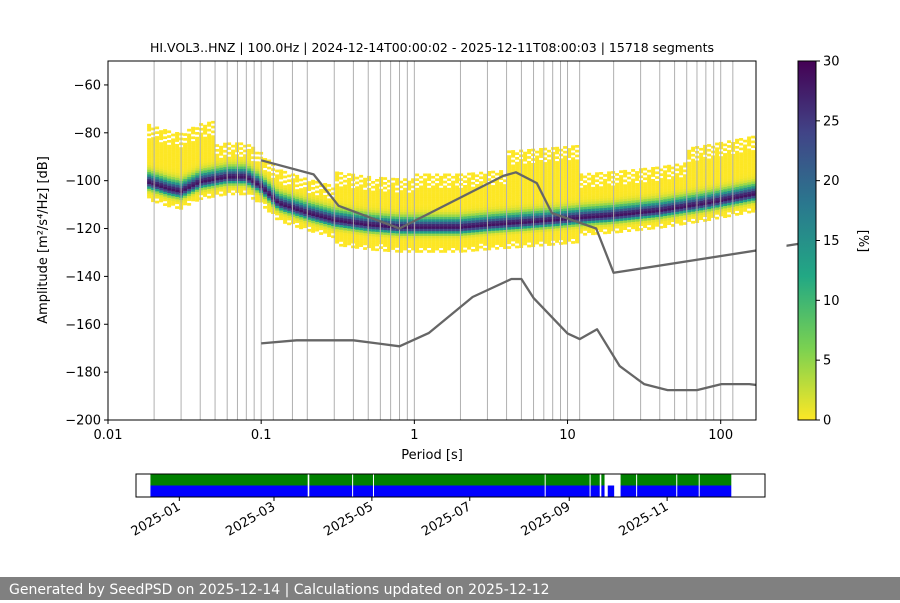  I want to click on colorbar-bar, so click(807, 240).